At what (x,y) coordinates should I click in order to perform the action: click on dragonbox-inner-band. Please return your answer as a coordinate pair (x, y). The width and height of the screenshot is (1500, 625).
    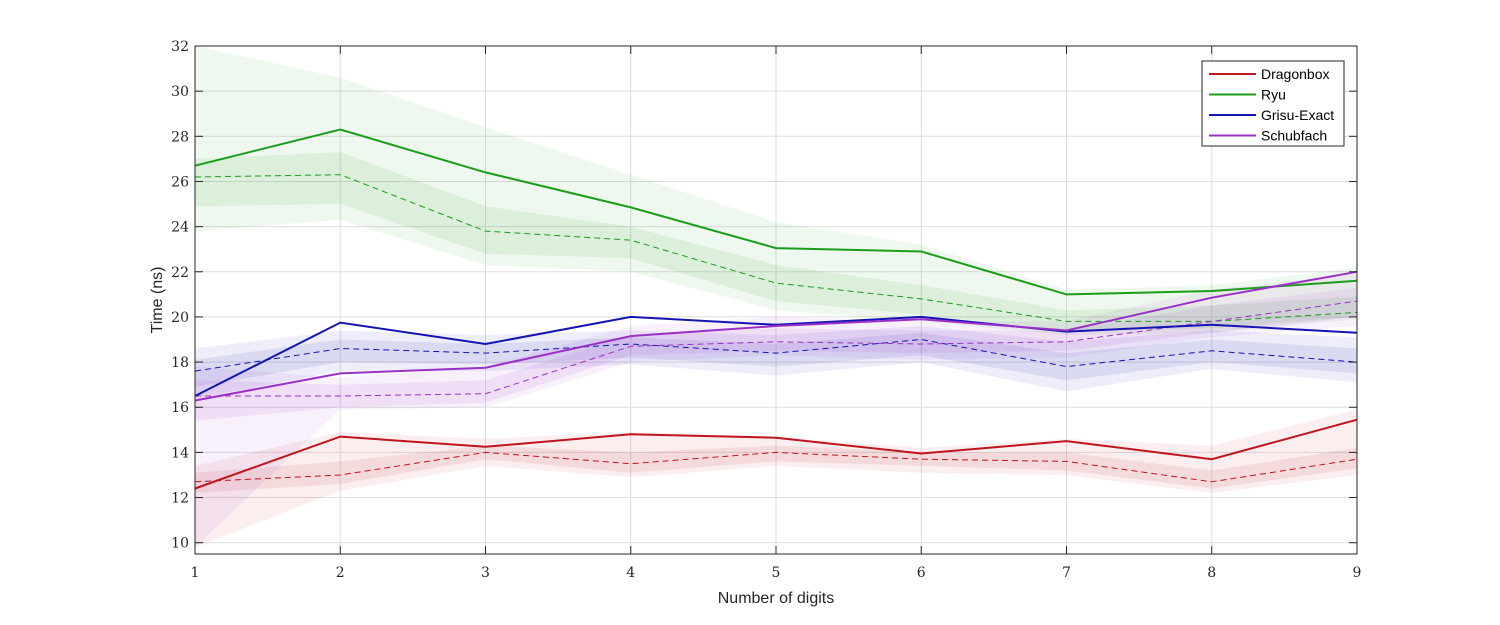
    Looking at the image, I should click on (776, 469).